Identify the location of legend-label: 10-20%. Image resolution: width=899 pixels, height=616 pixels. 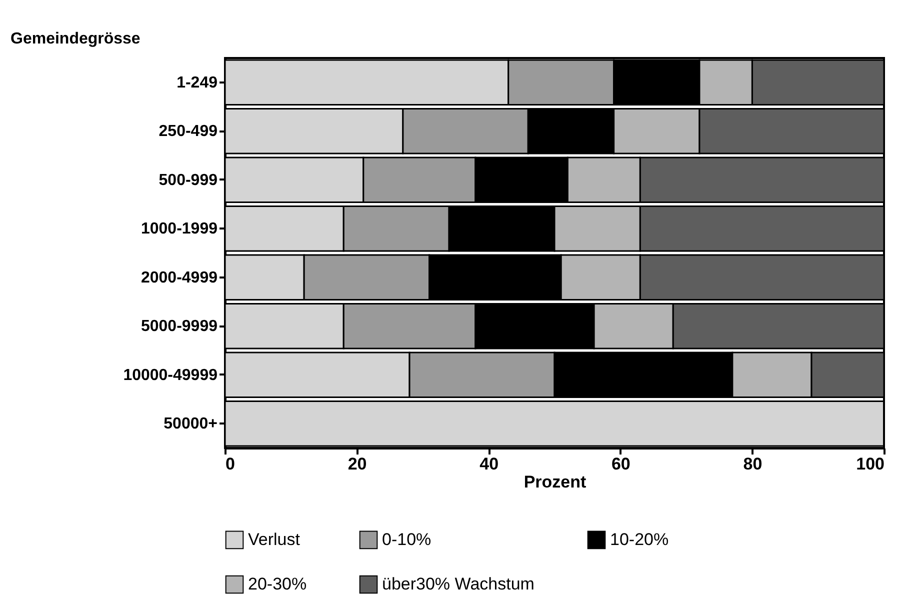
(639, 539).